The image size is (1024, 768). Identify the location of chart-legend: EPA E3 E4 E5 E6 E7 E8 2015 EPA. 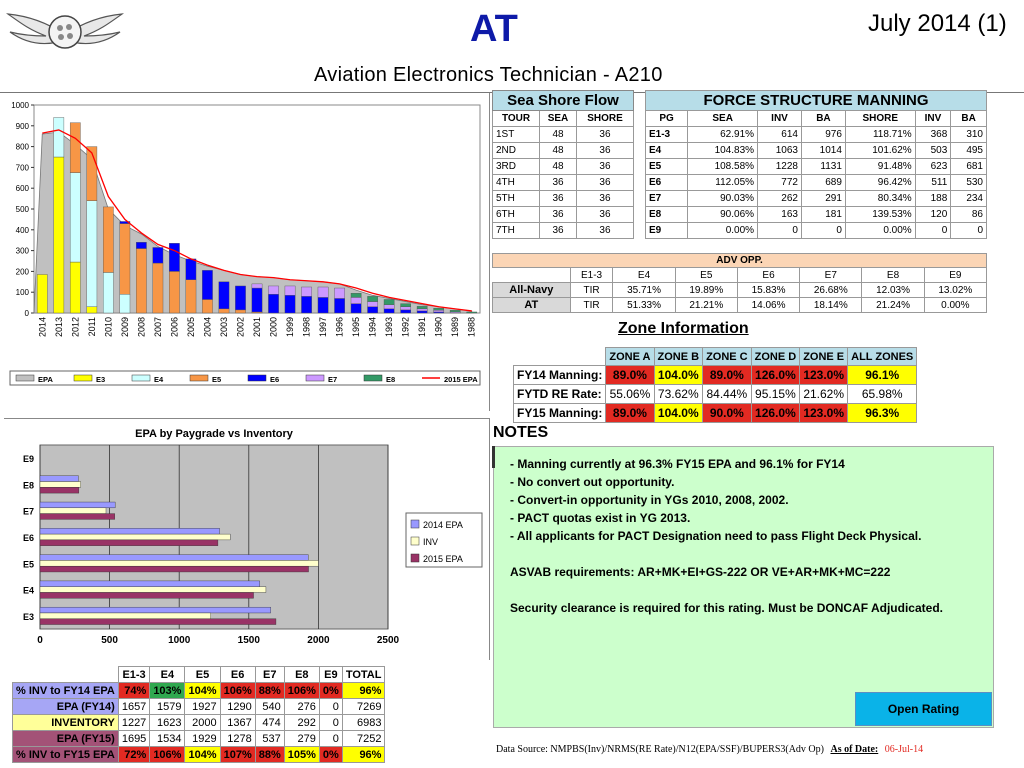
(245, 378).